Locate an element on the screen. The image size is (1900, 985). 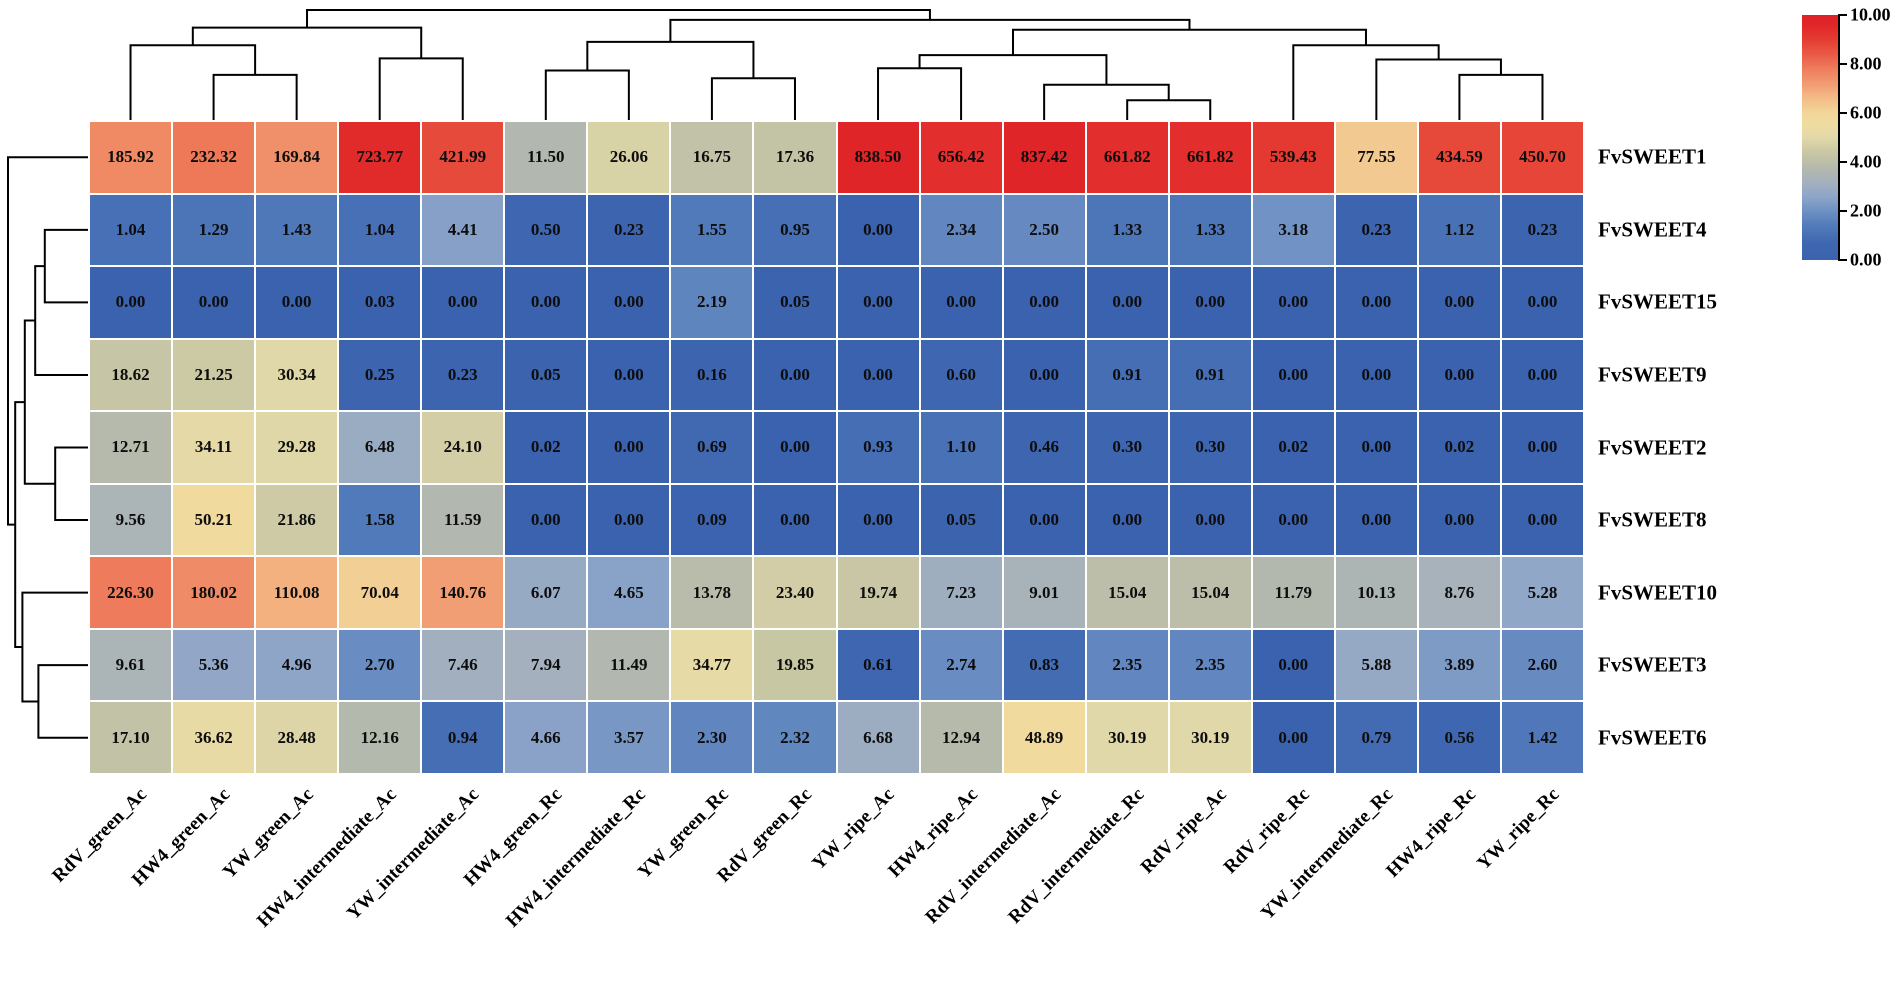
row-label: FvSWEET2 is located at coordinates (1652, 447).